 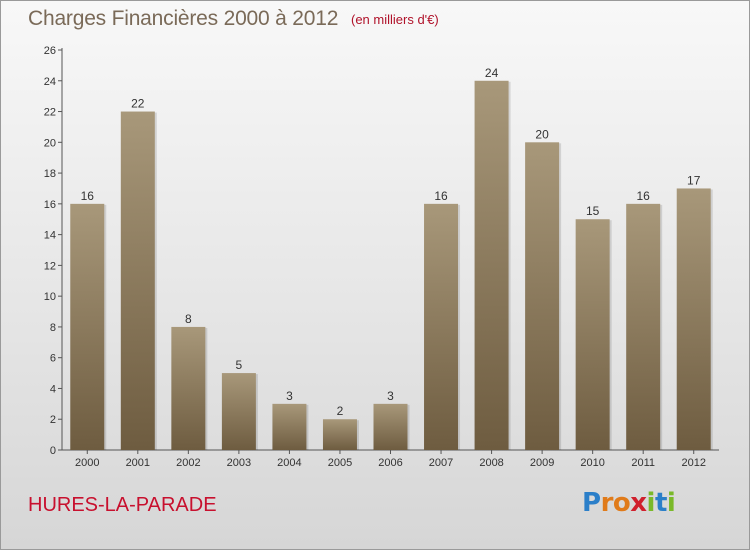 I want to click on y-tick-label: 20, so click(x=50, y=143).